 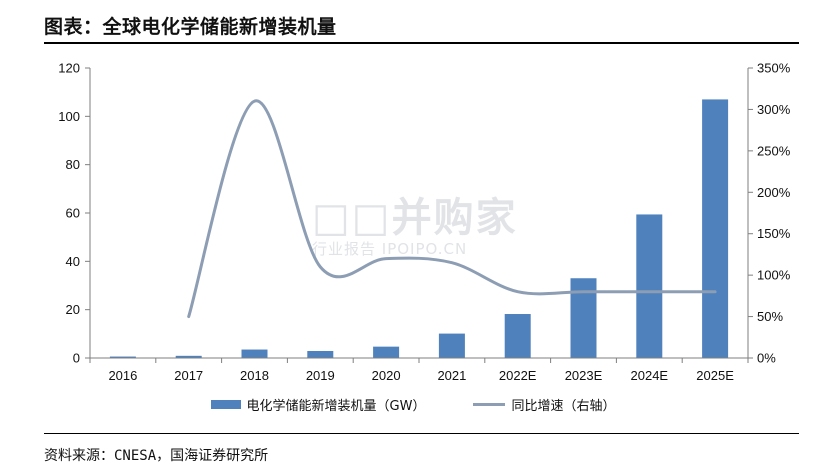 What do you see at coordinates (190, 27) in the screenshot?
I see `figure-title: 图表：全球电化学储能新增装机量` at bounding box center [190, 27].